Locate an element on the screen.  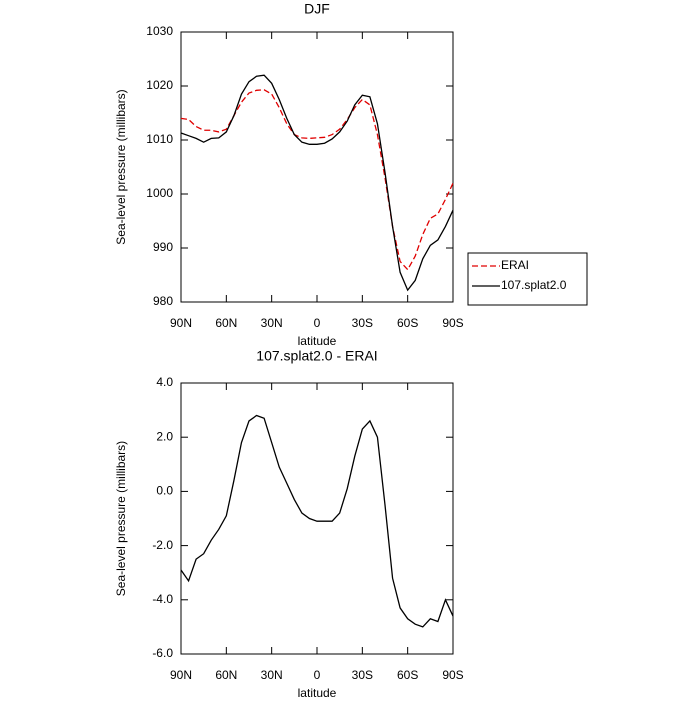
y-tick-label: 1020 is located at coordinates (159, 85).